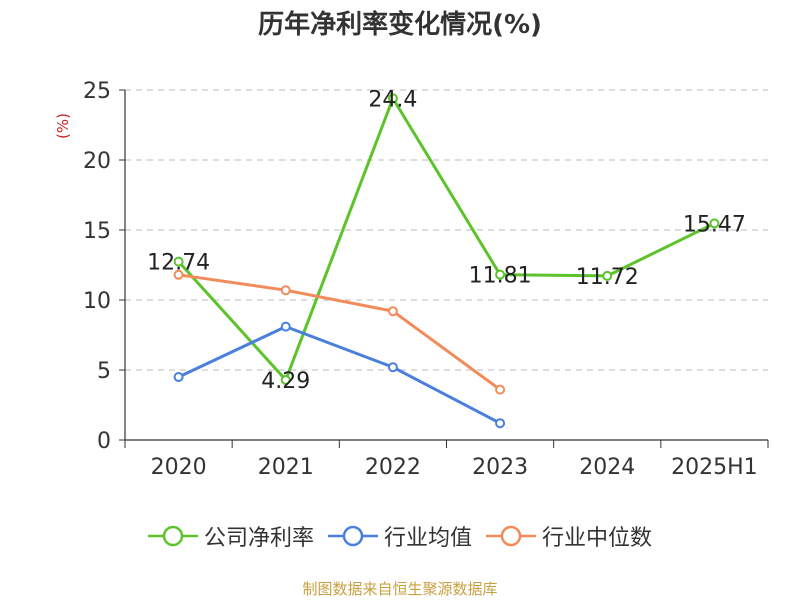 This screenshot has height=600, width=800. I want to click on legend-label: 公司净利率, so click(258, 538).